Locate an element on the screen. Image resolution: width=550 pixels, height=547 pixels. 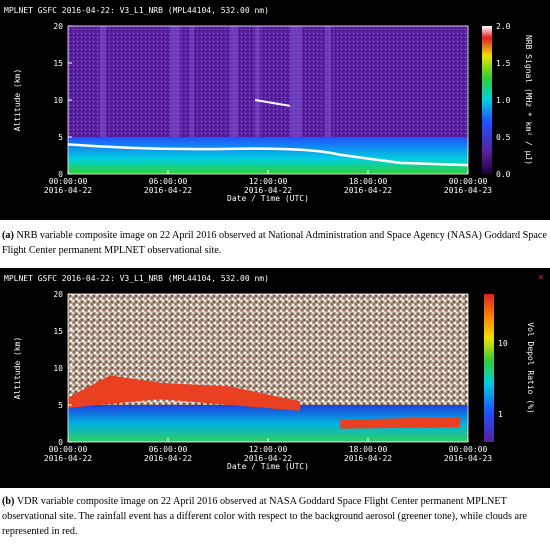
colorbar-label: Vol Depol Ratio (%) is located at coordinates (530, 368).